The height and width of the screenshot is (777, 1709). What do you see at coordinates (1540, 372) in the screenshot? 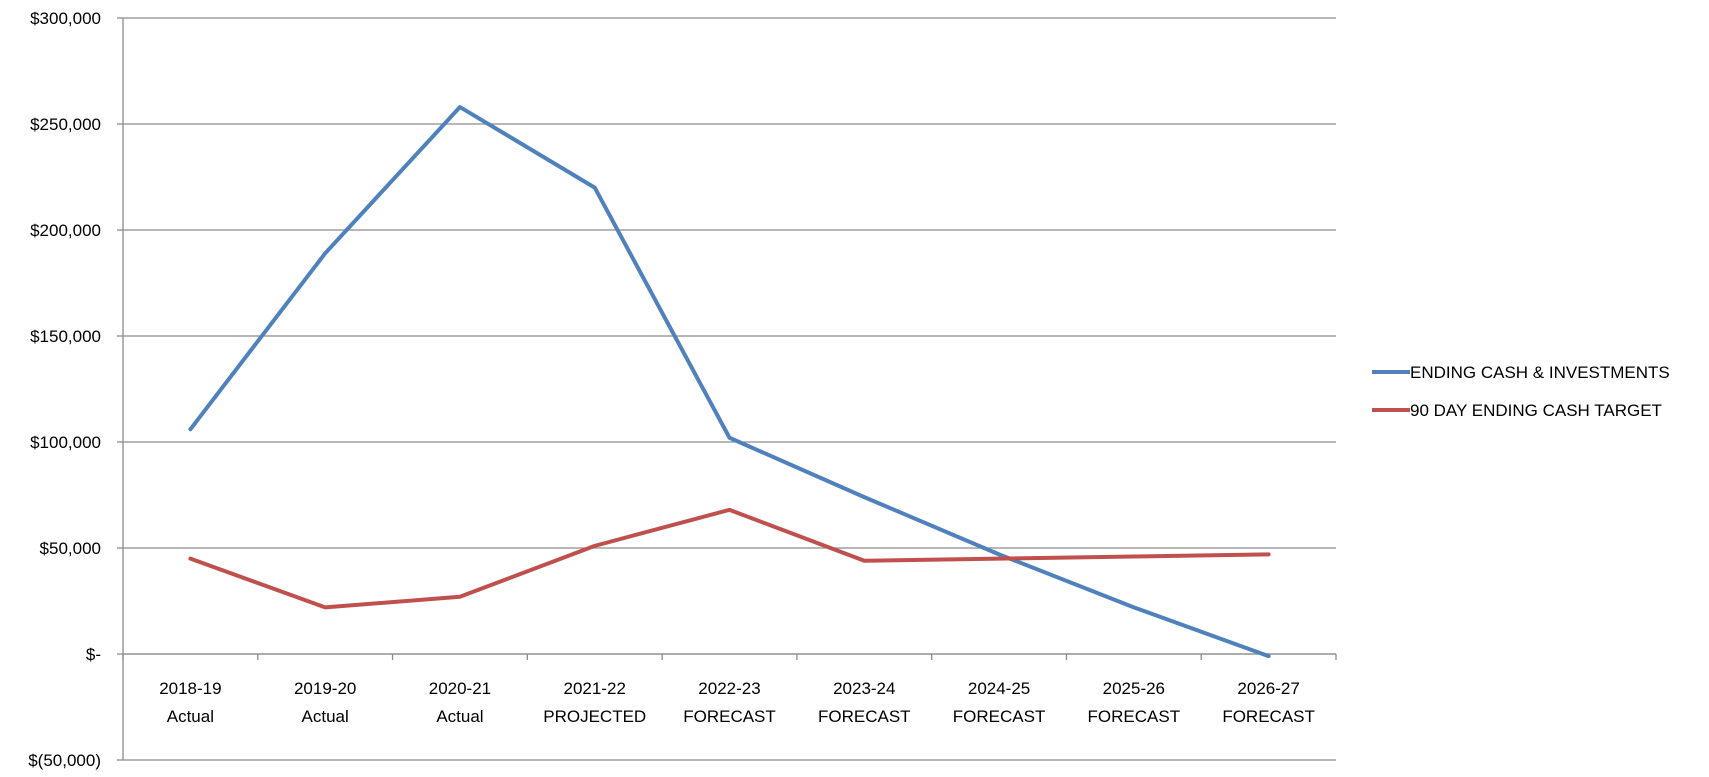
I see `legend-label: ENDING CASH & INVESTMENTS` at bounding box center [1540, 372].